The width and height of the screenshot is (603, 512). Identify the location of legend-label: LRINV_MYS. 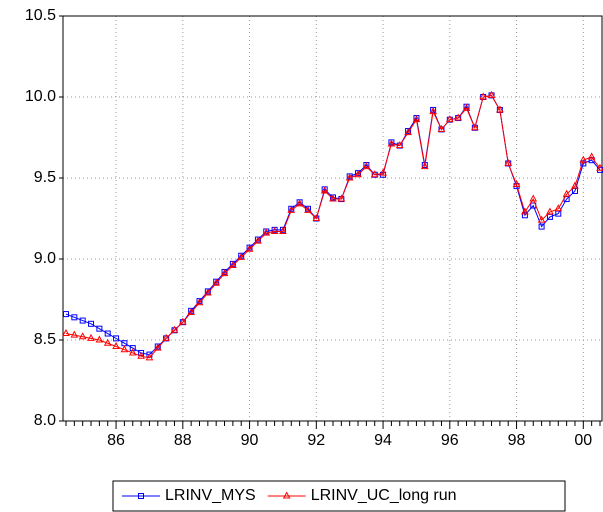
(210, 495).